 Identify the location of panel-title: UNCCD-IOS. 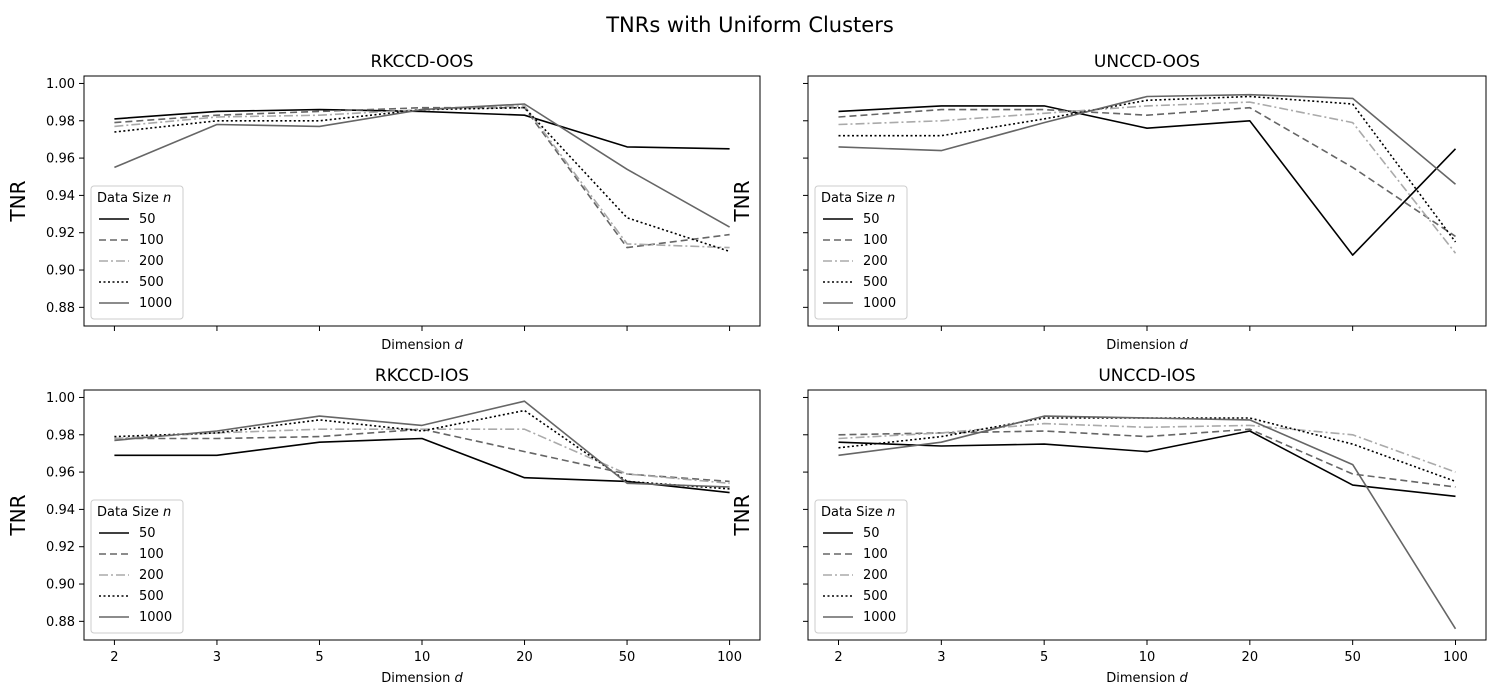
(1146, 376).